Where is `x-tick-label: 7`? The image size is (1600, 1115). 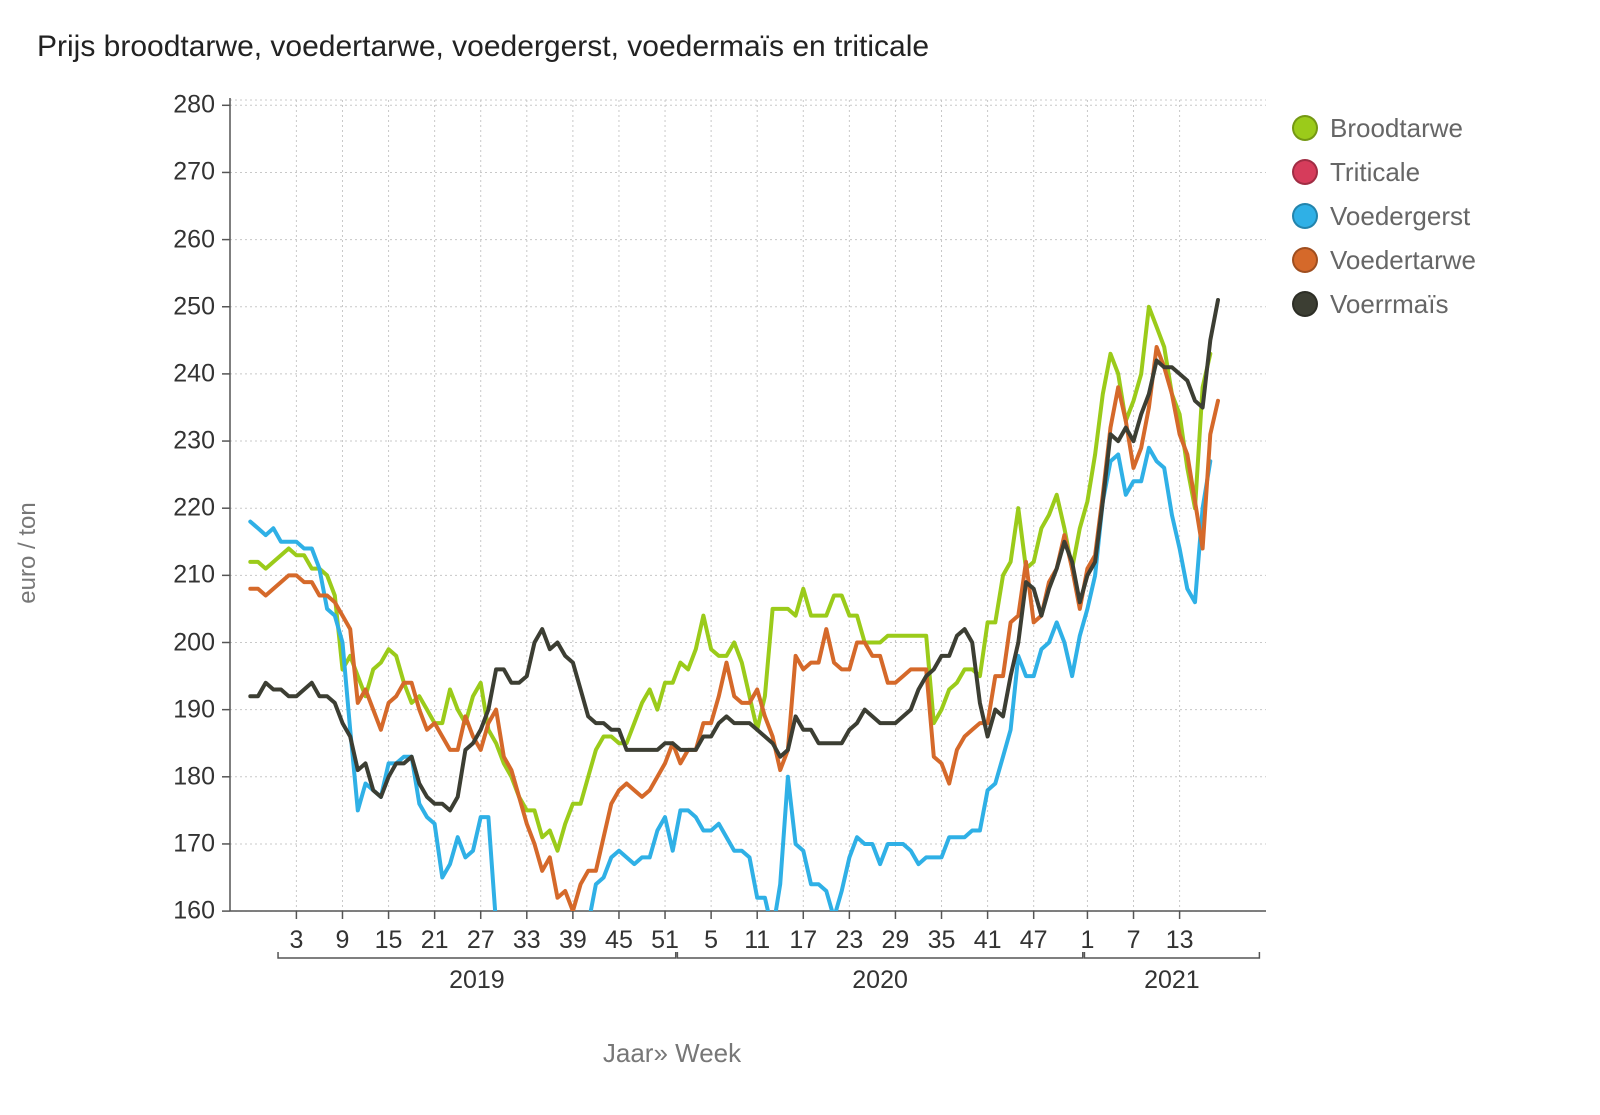 x-tick-label: 7 is located at coordinates (1133, 940).